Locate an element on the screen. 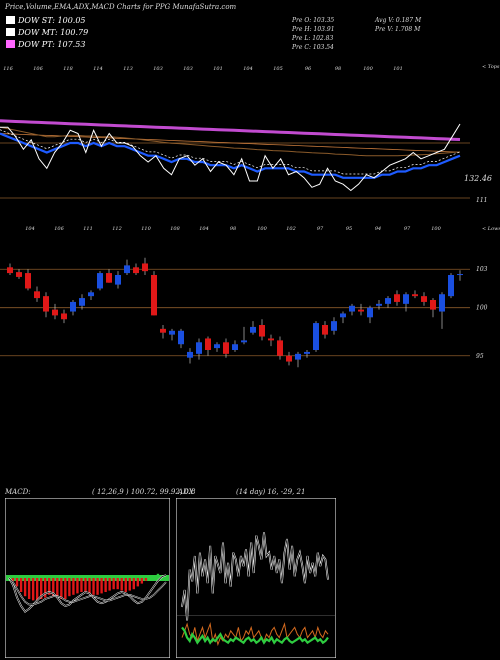 This screenshot has height=660, width=500. adx-plot is located at coordinates (256, 589).